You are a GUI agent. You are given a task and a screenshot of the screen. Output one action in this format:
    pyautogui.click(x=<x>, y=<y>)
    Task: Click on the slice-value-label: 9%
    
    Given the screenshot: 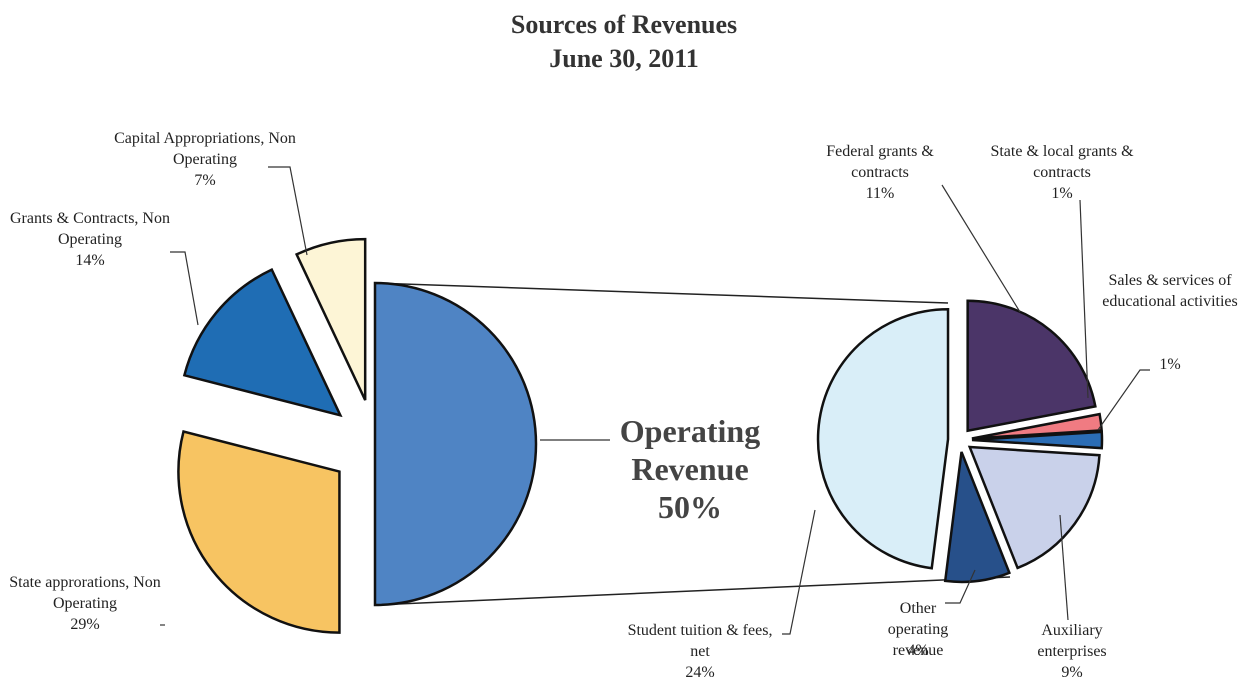 What is the action you would take?
    pyautogui.click(x=1072, y=672)
    